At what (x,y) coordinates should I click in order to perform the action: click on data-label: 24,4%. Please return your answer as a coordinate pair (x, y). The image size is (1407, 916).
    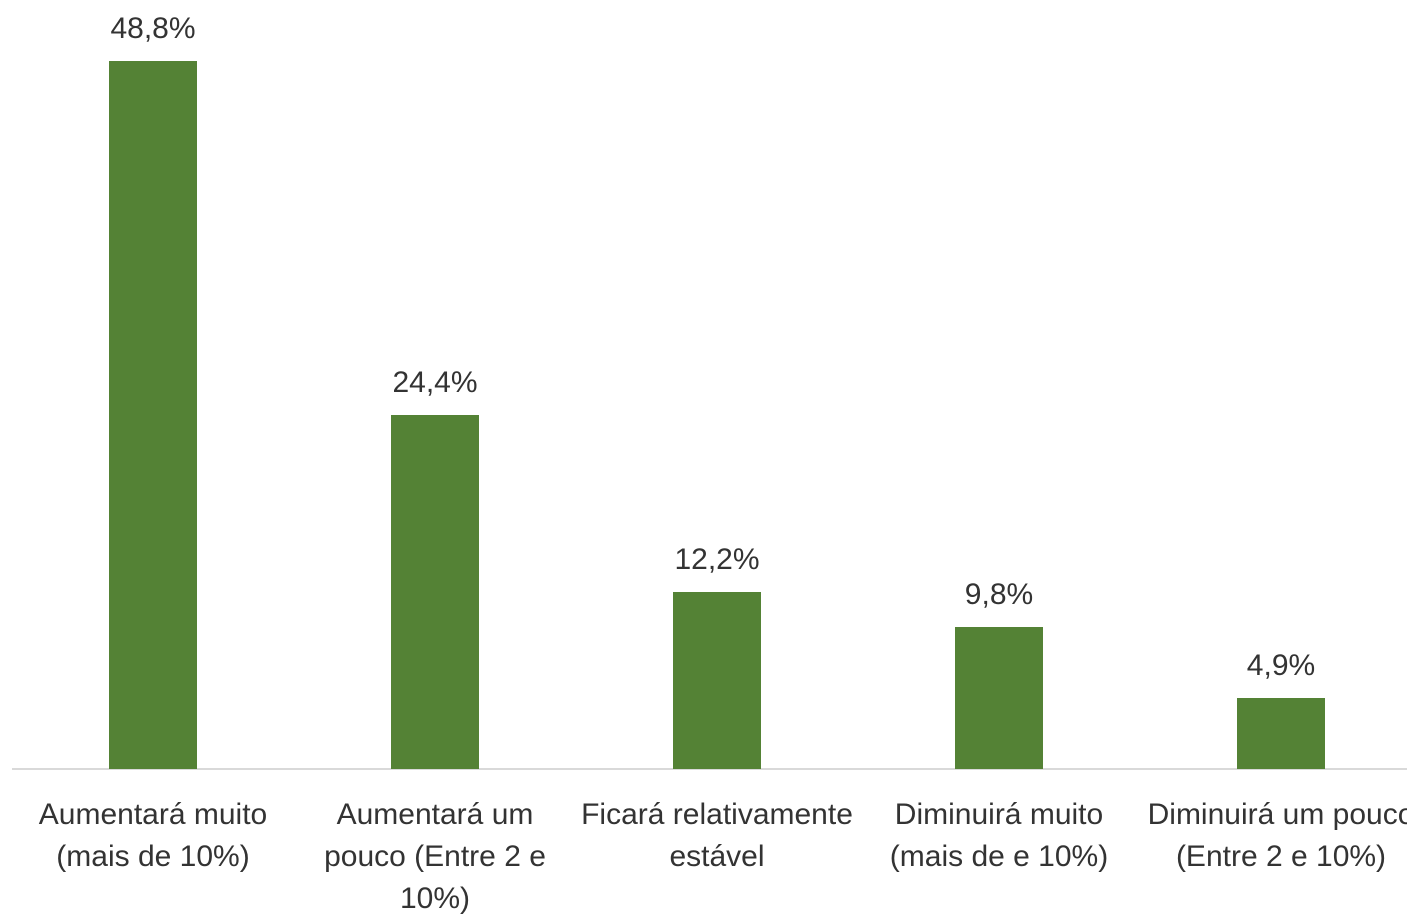
    Looking at the image, I should click on (435, 382).